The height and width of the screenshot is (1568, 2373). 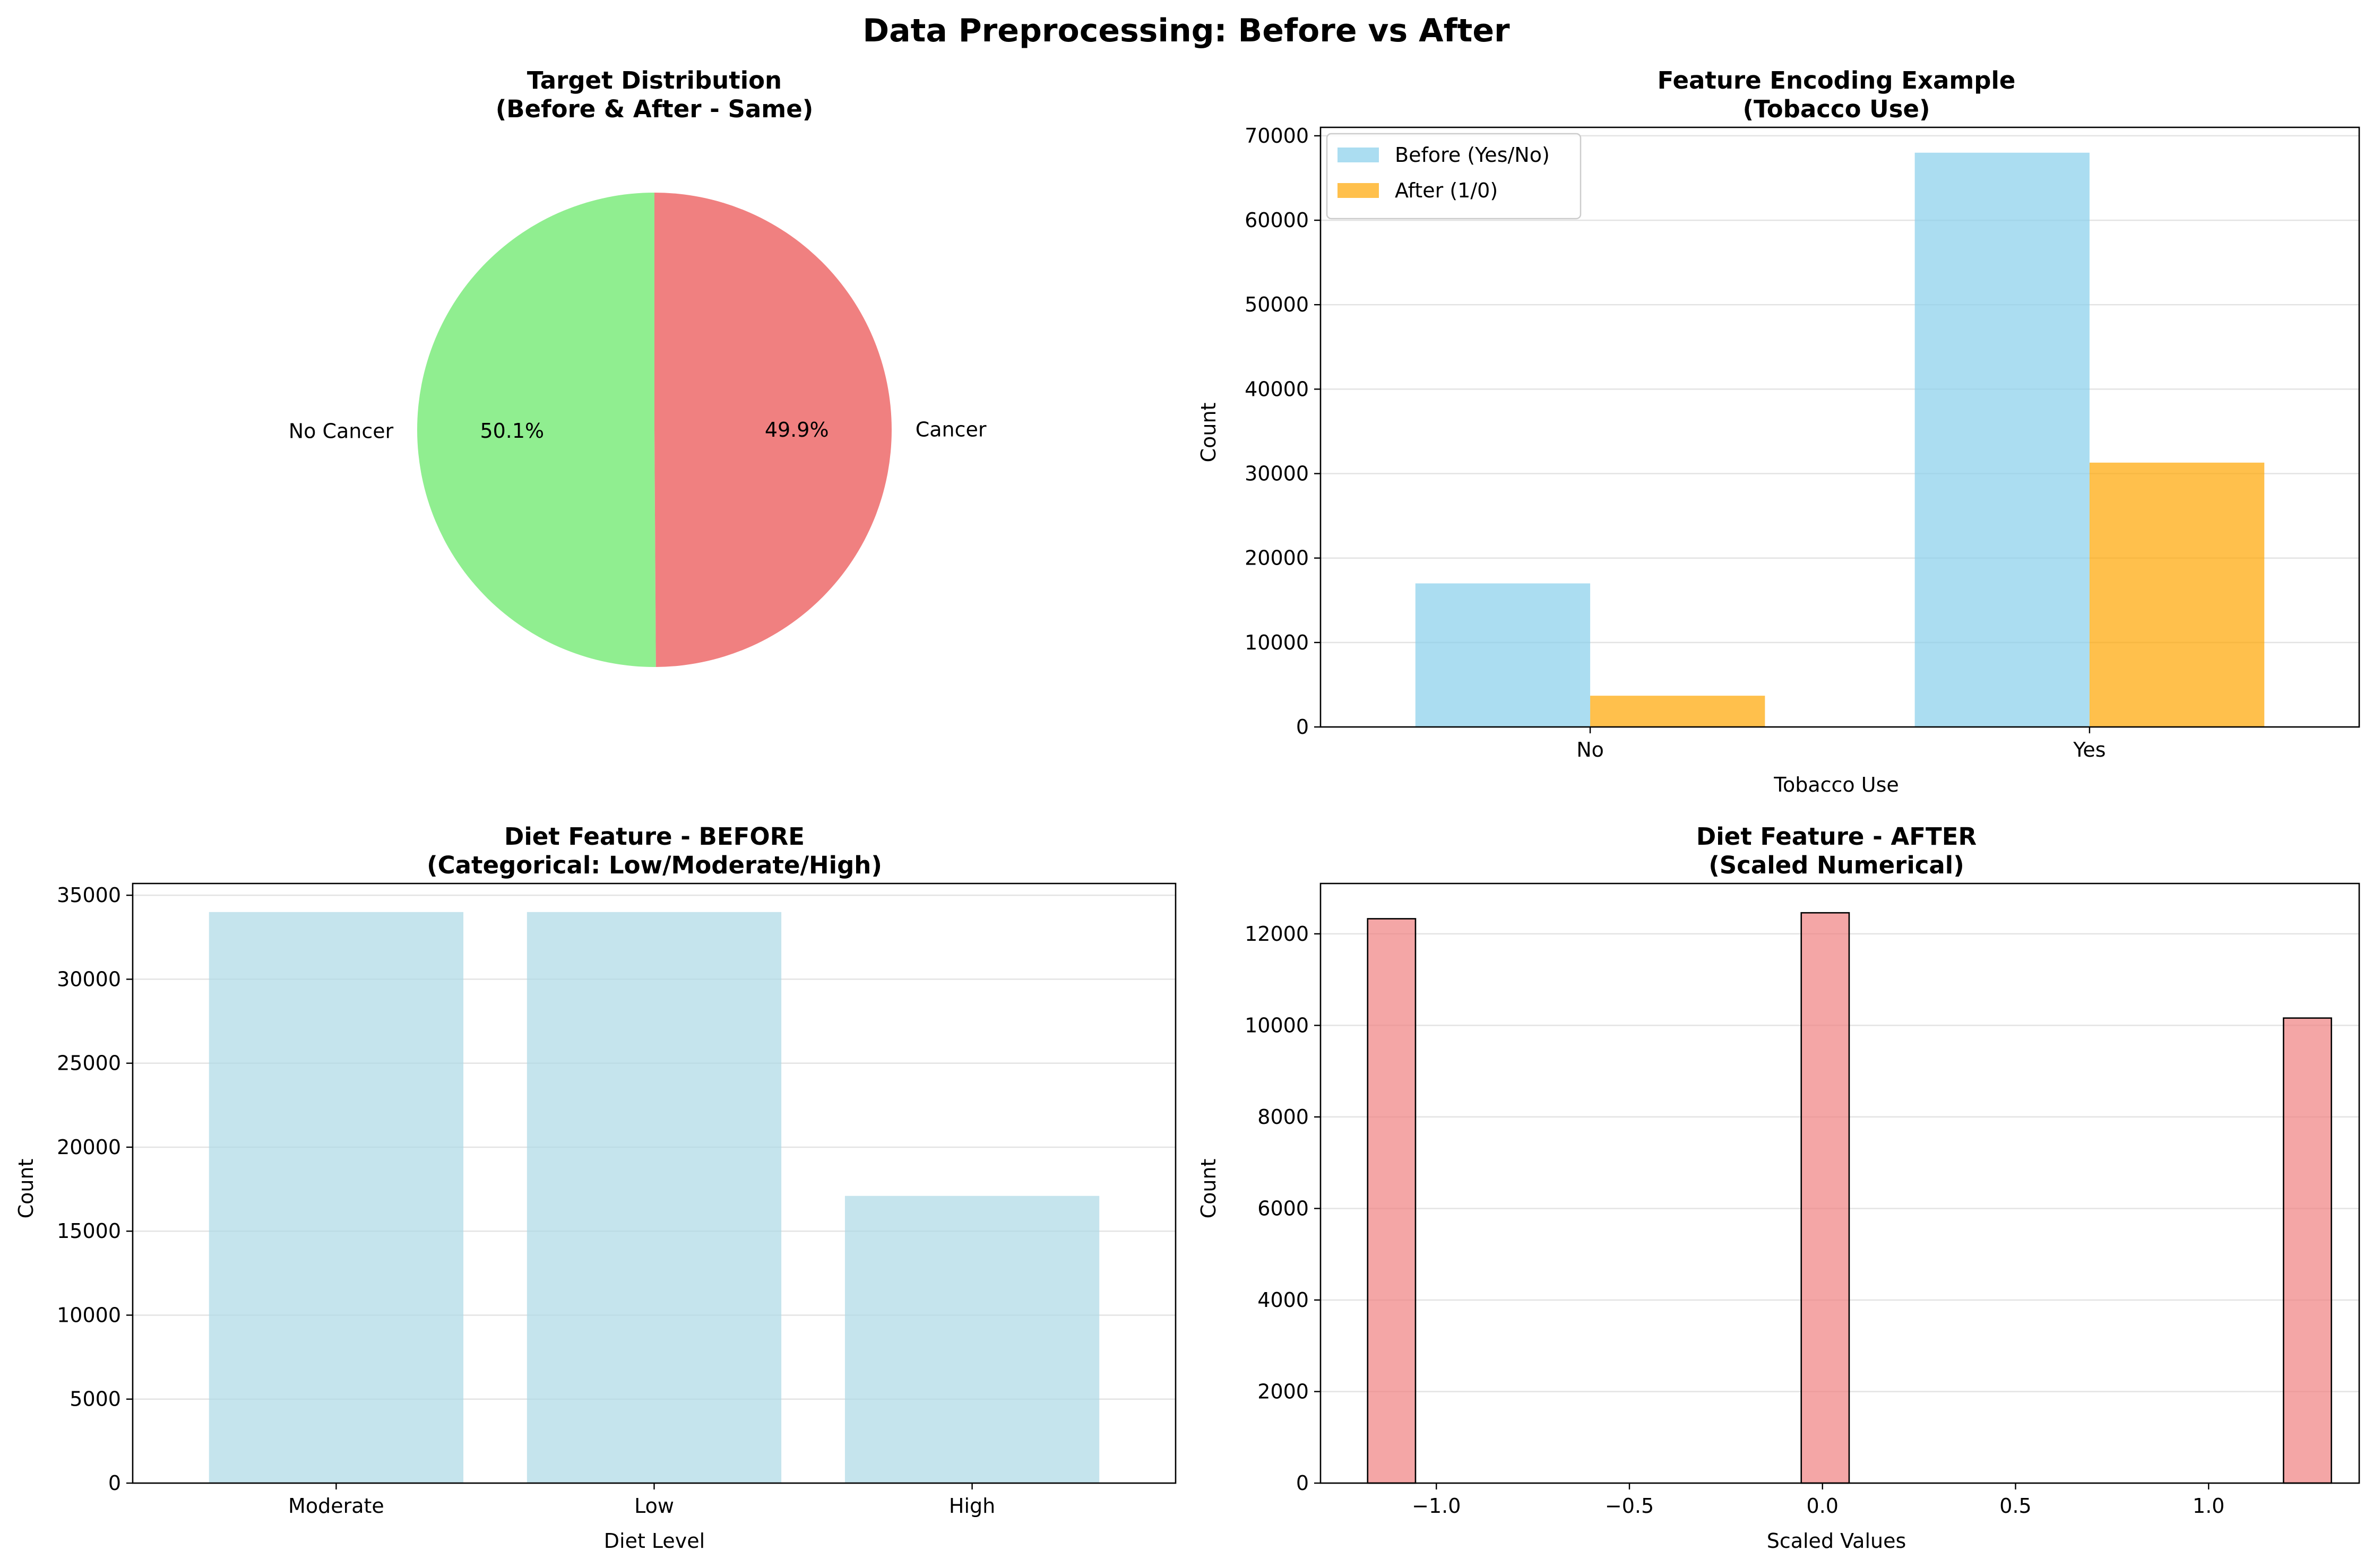 What do you see at coordinates (1472, 155) in the screenshot?
I see `tobacco-legend-label-before: Before (Yes/No)` at bounding box center [1472, 155].